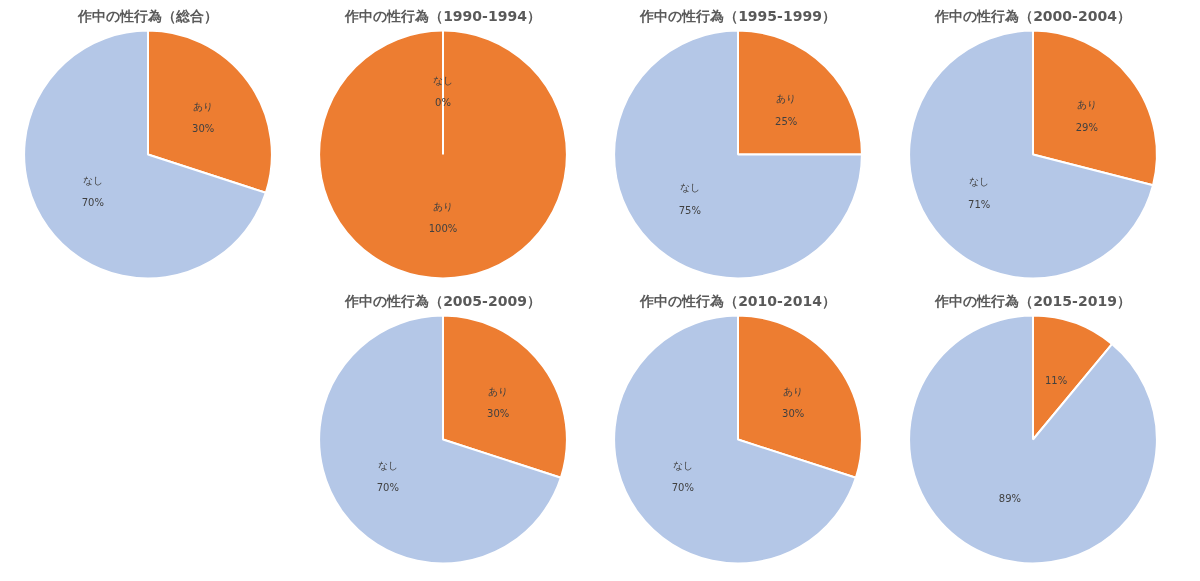  I want to click on chart-title: 作中の性行為（2015-2019）, so click(1032, 300).